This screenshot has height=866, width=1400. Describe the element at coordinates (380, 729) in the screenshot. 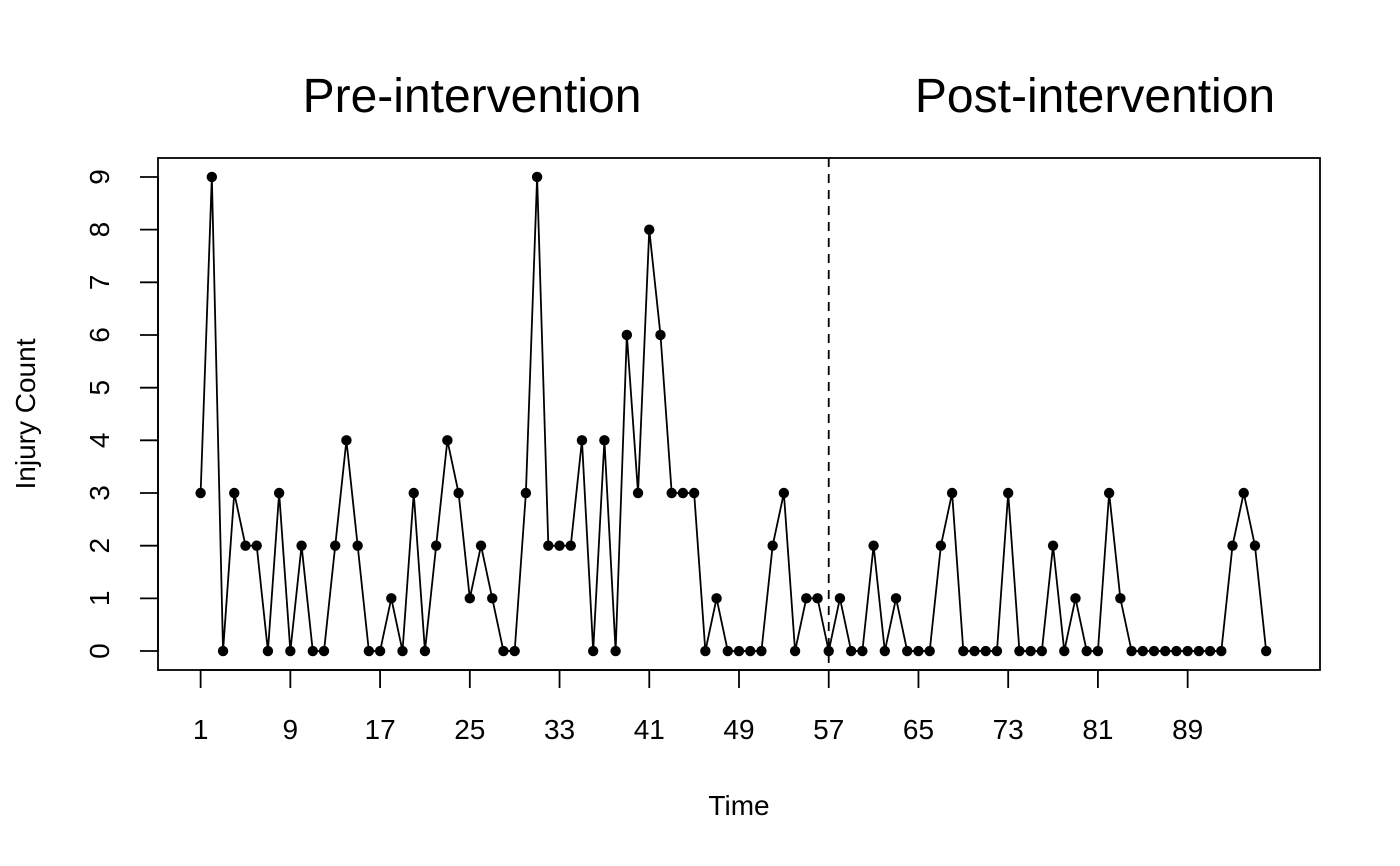

I see `x-tick-label: 17` at that location.